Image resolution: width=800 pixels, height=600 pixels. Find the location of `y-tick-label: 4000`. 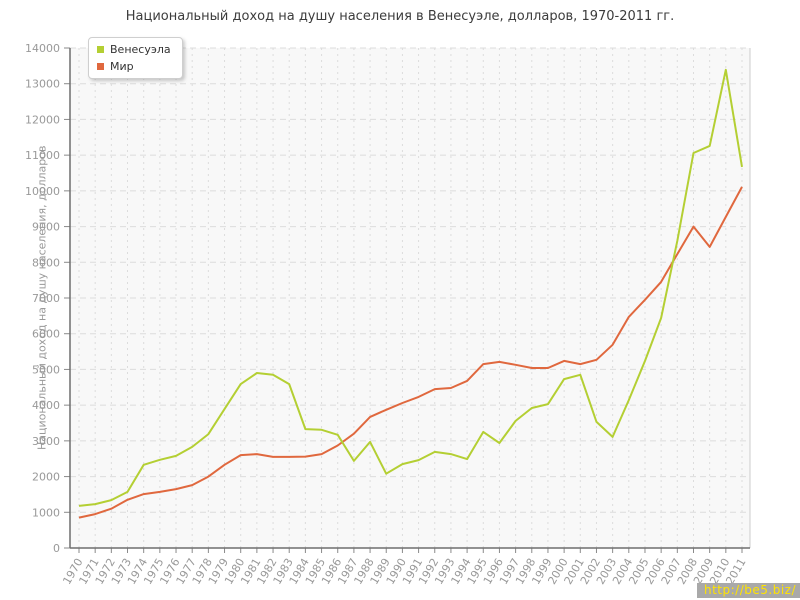

y-tick-label: 4000 is located at coordinates (46, 405).